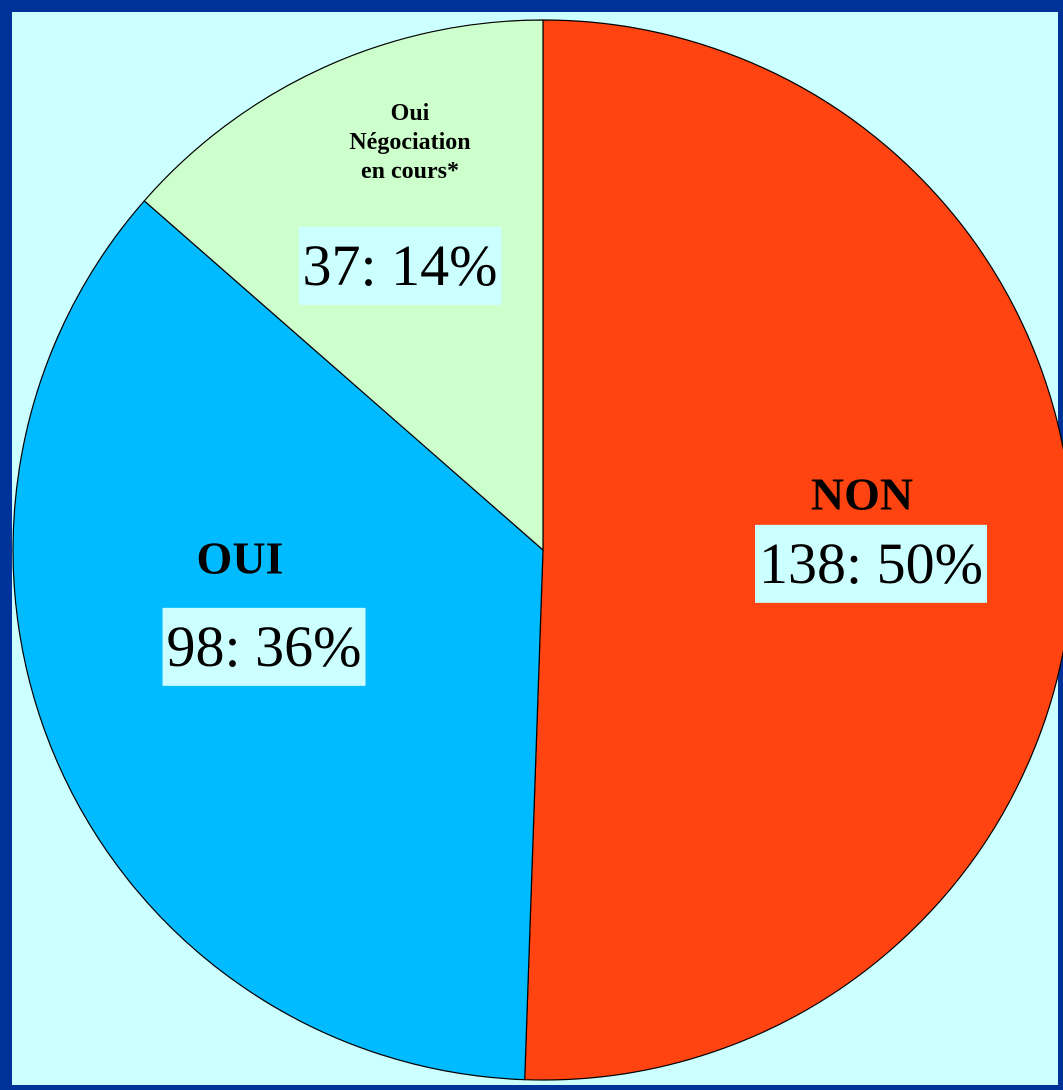  Describe the element at coordinates (240, 558) in the screenshot. I see `slice-label: OUI` at that location.